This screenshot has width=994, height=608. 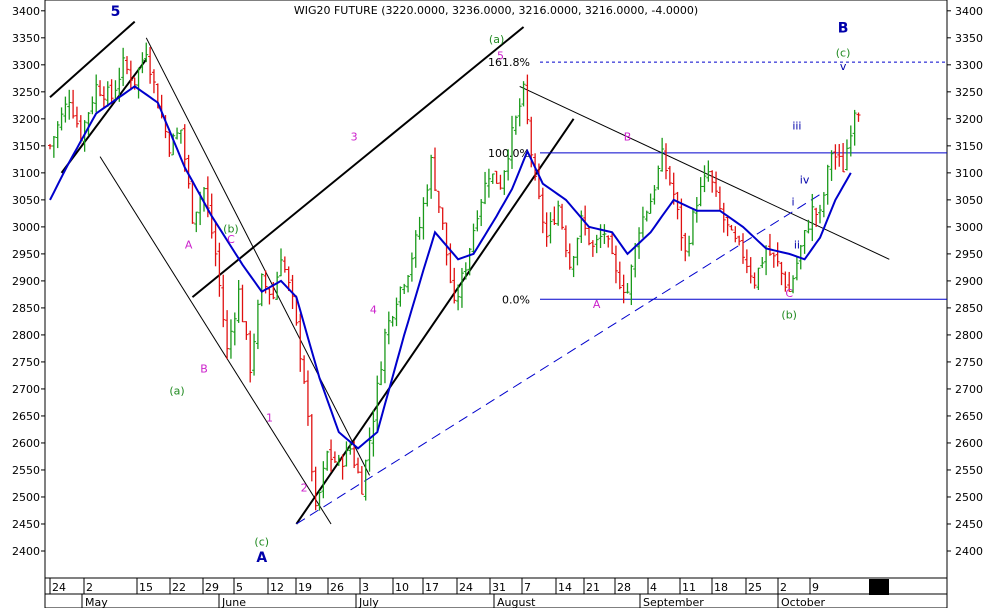 What do you see at coordinates (969, 38) in the screenshot?
I see `y-tick-label-right: 3350` at bounding box center [969, 38].